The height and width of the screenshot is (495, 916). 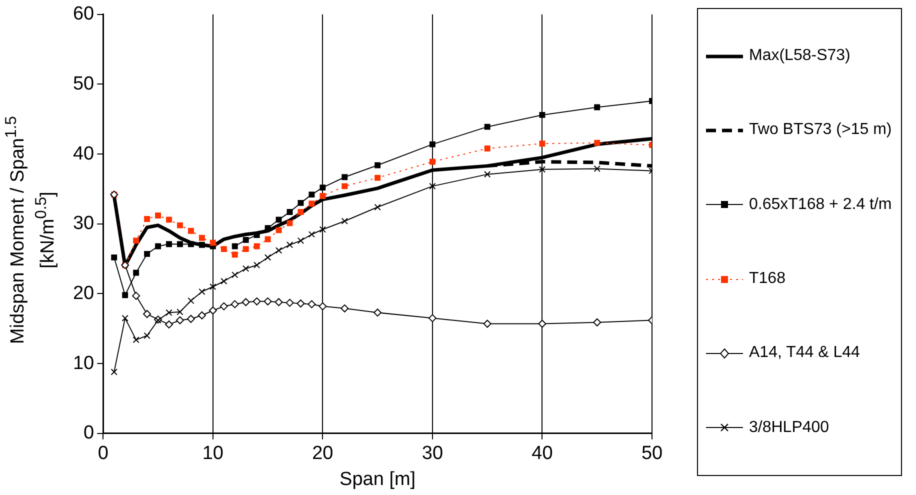 What do you see at coordinates (83, 293) in the screenshot?
I see `y-tick-label: 20` at bounding box center [83, 293].